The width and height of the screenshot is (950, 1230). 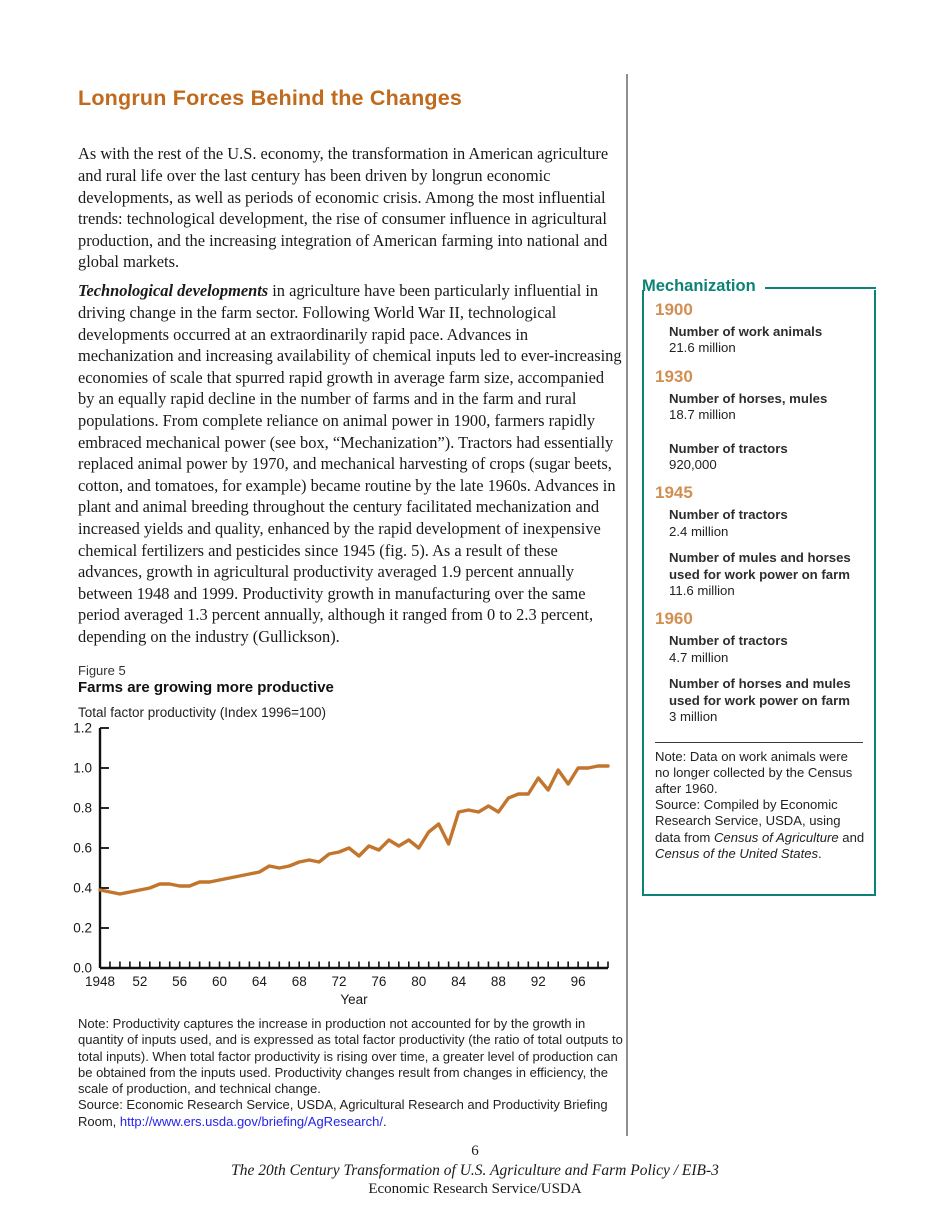 What do you see at coordinates (776, 837) in the screenshot?
I see `mech-source-i1: Census of Agriculture` at bounding box center [776, 837].